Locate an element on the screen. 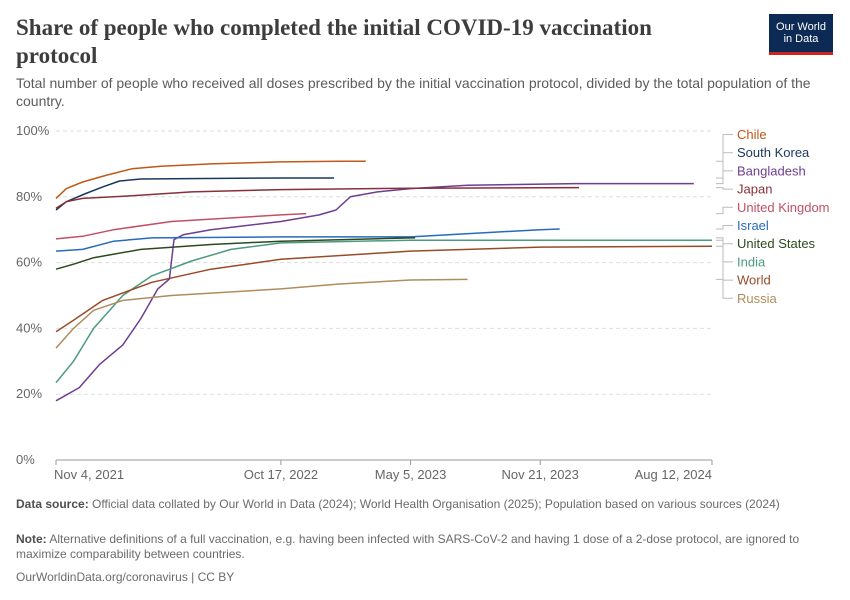 Image resolution: width=850 pixels, height=600 pixels. legend-label-united-states: United States is located at coordinates (776, 243).